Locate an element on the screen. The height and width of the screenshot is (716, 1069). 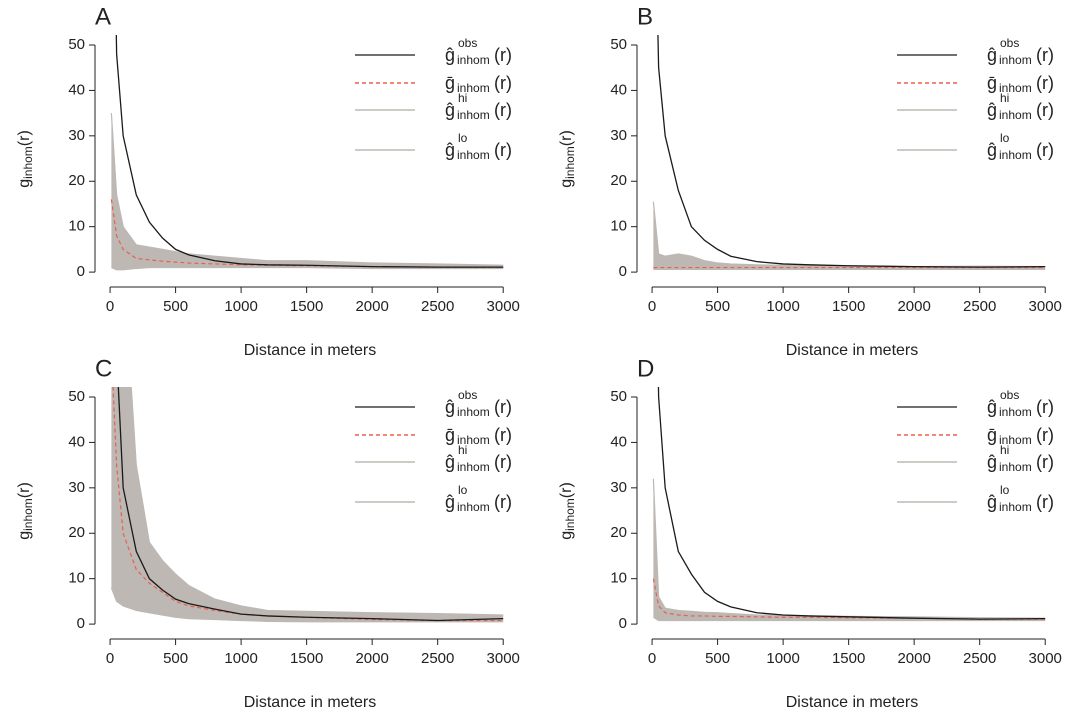
panel-label: B is located at coordinates (645, 16).